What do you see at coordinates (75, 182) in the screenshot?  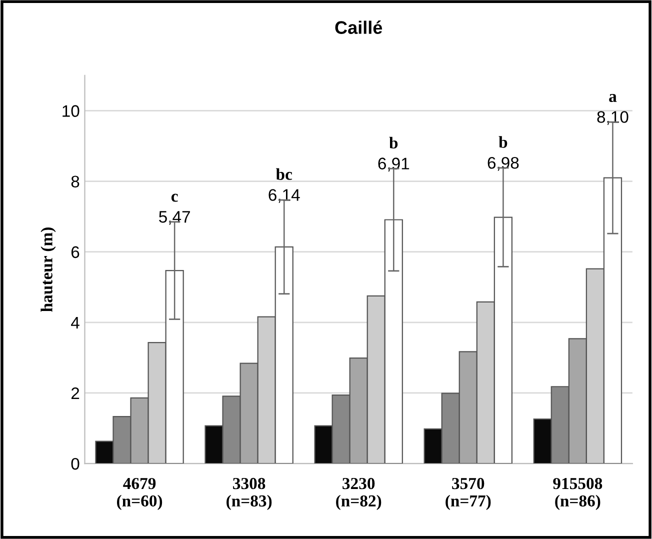 I see `y-tick-label: 8` at bounding box center [75, 182].